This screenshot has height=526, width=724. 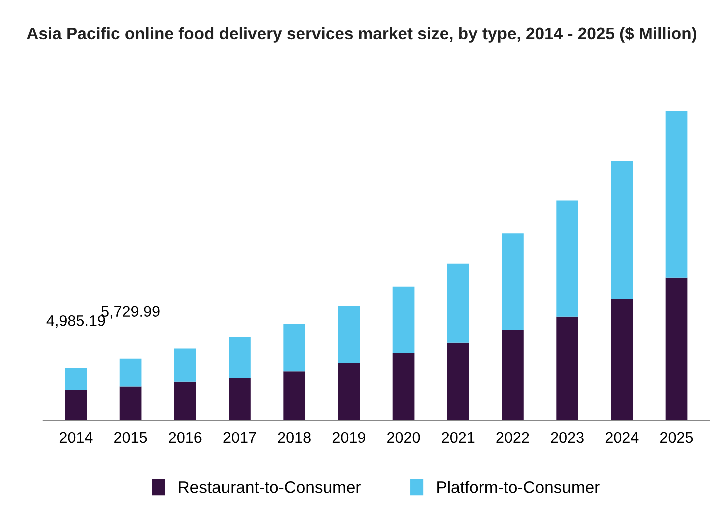 What do you see at coordinates (677, 438) in the screenshot?
I see `x-tick-label: 2025` at bounding box center [677, 438].